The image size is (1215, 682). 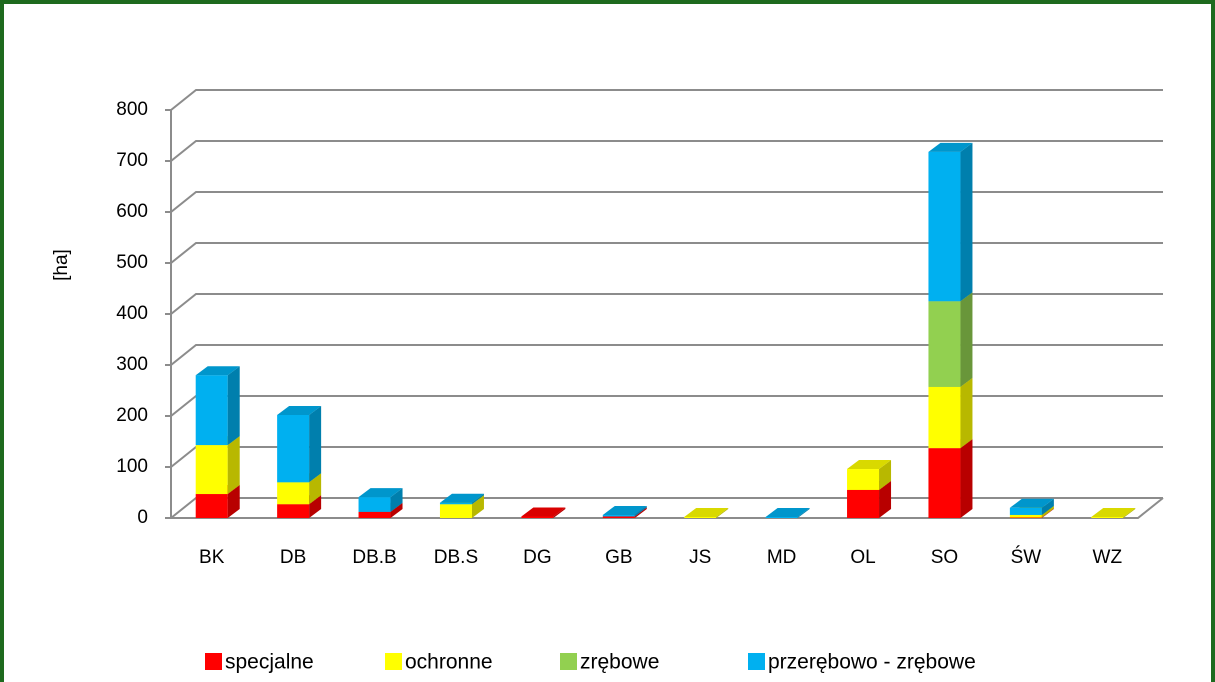 What do you see at coordinates (782, 557) in the screenshot?
I see `x-tick-label: MD` at bounding box center [782, 557].